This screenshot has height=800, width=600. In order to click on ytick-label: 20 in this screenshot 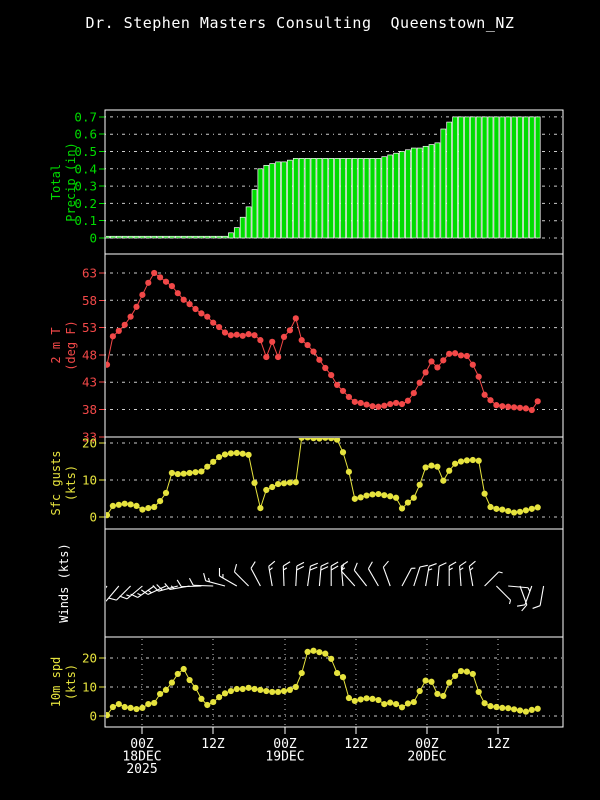, I will do `click(89, 658)`.